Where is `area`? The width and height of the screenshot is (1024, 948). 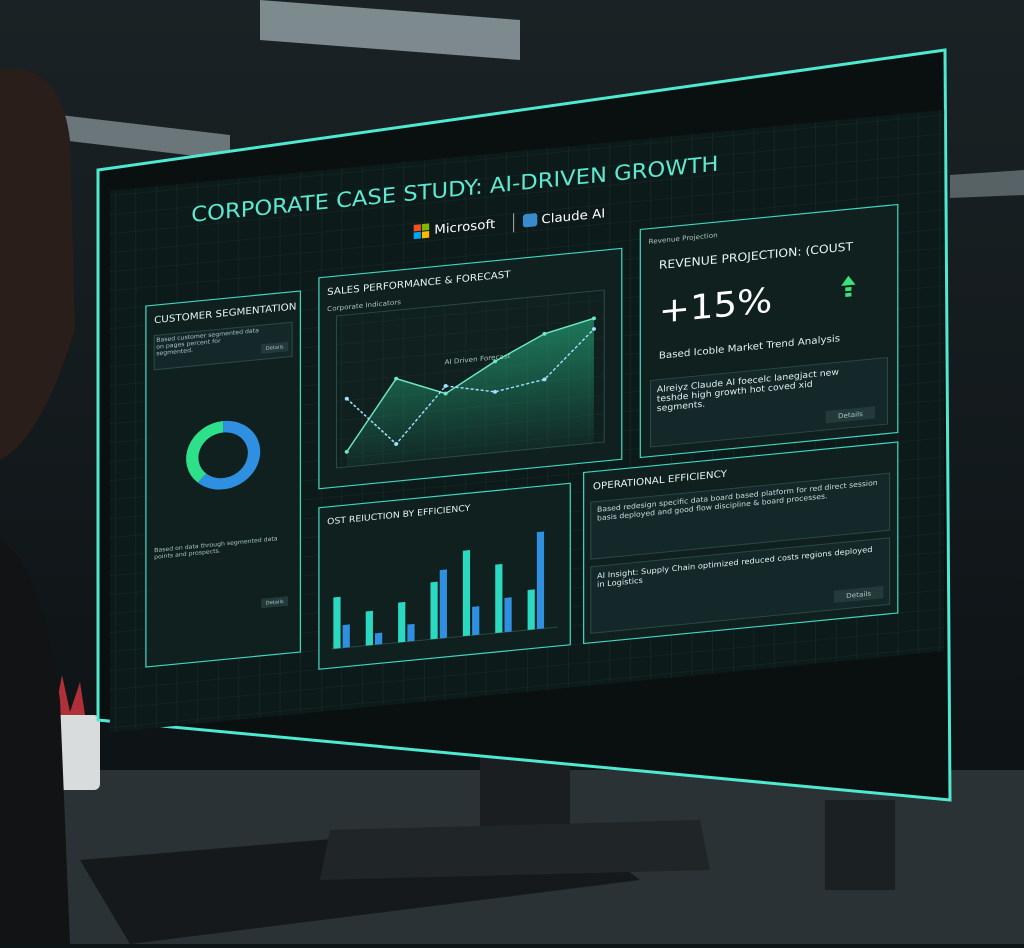
area is located at coordinates (470, 393).